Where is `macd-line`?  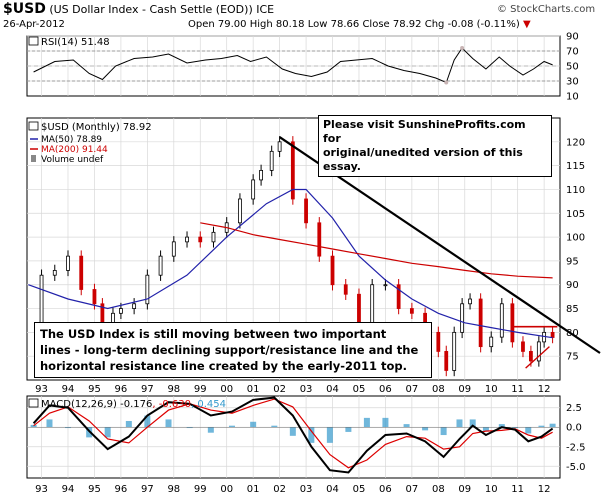 macd-line is located at coordinates (293, 435).